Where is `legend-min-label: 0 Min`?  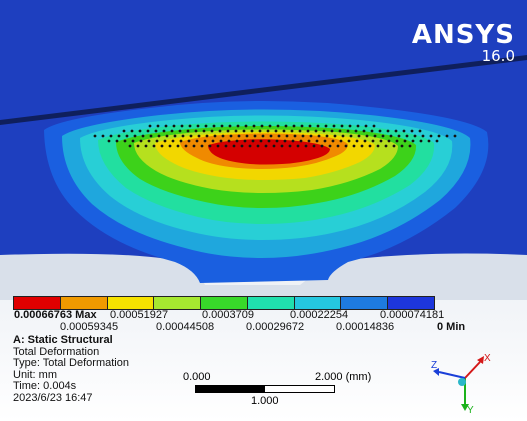
legend-min-label: 0 Min is located at coordinates (451, 327).